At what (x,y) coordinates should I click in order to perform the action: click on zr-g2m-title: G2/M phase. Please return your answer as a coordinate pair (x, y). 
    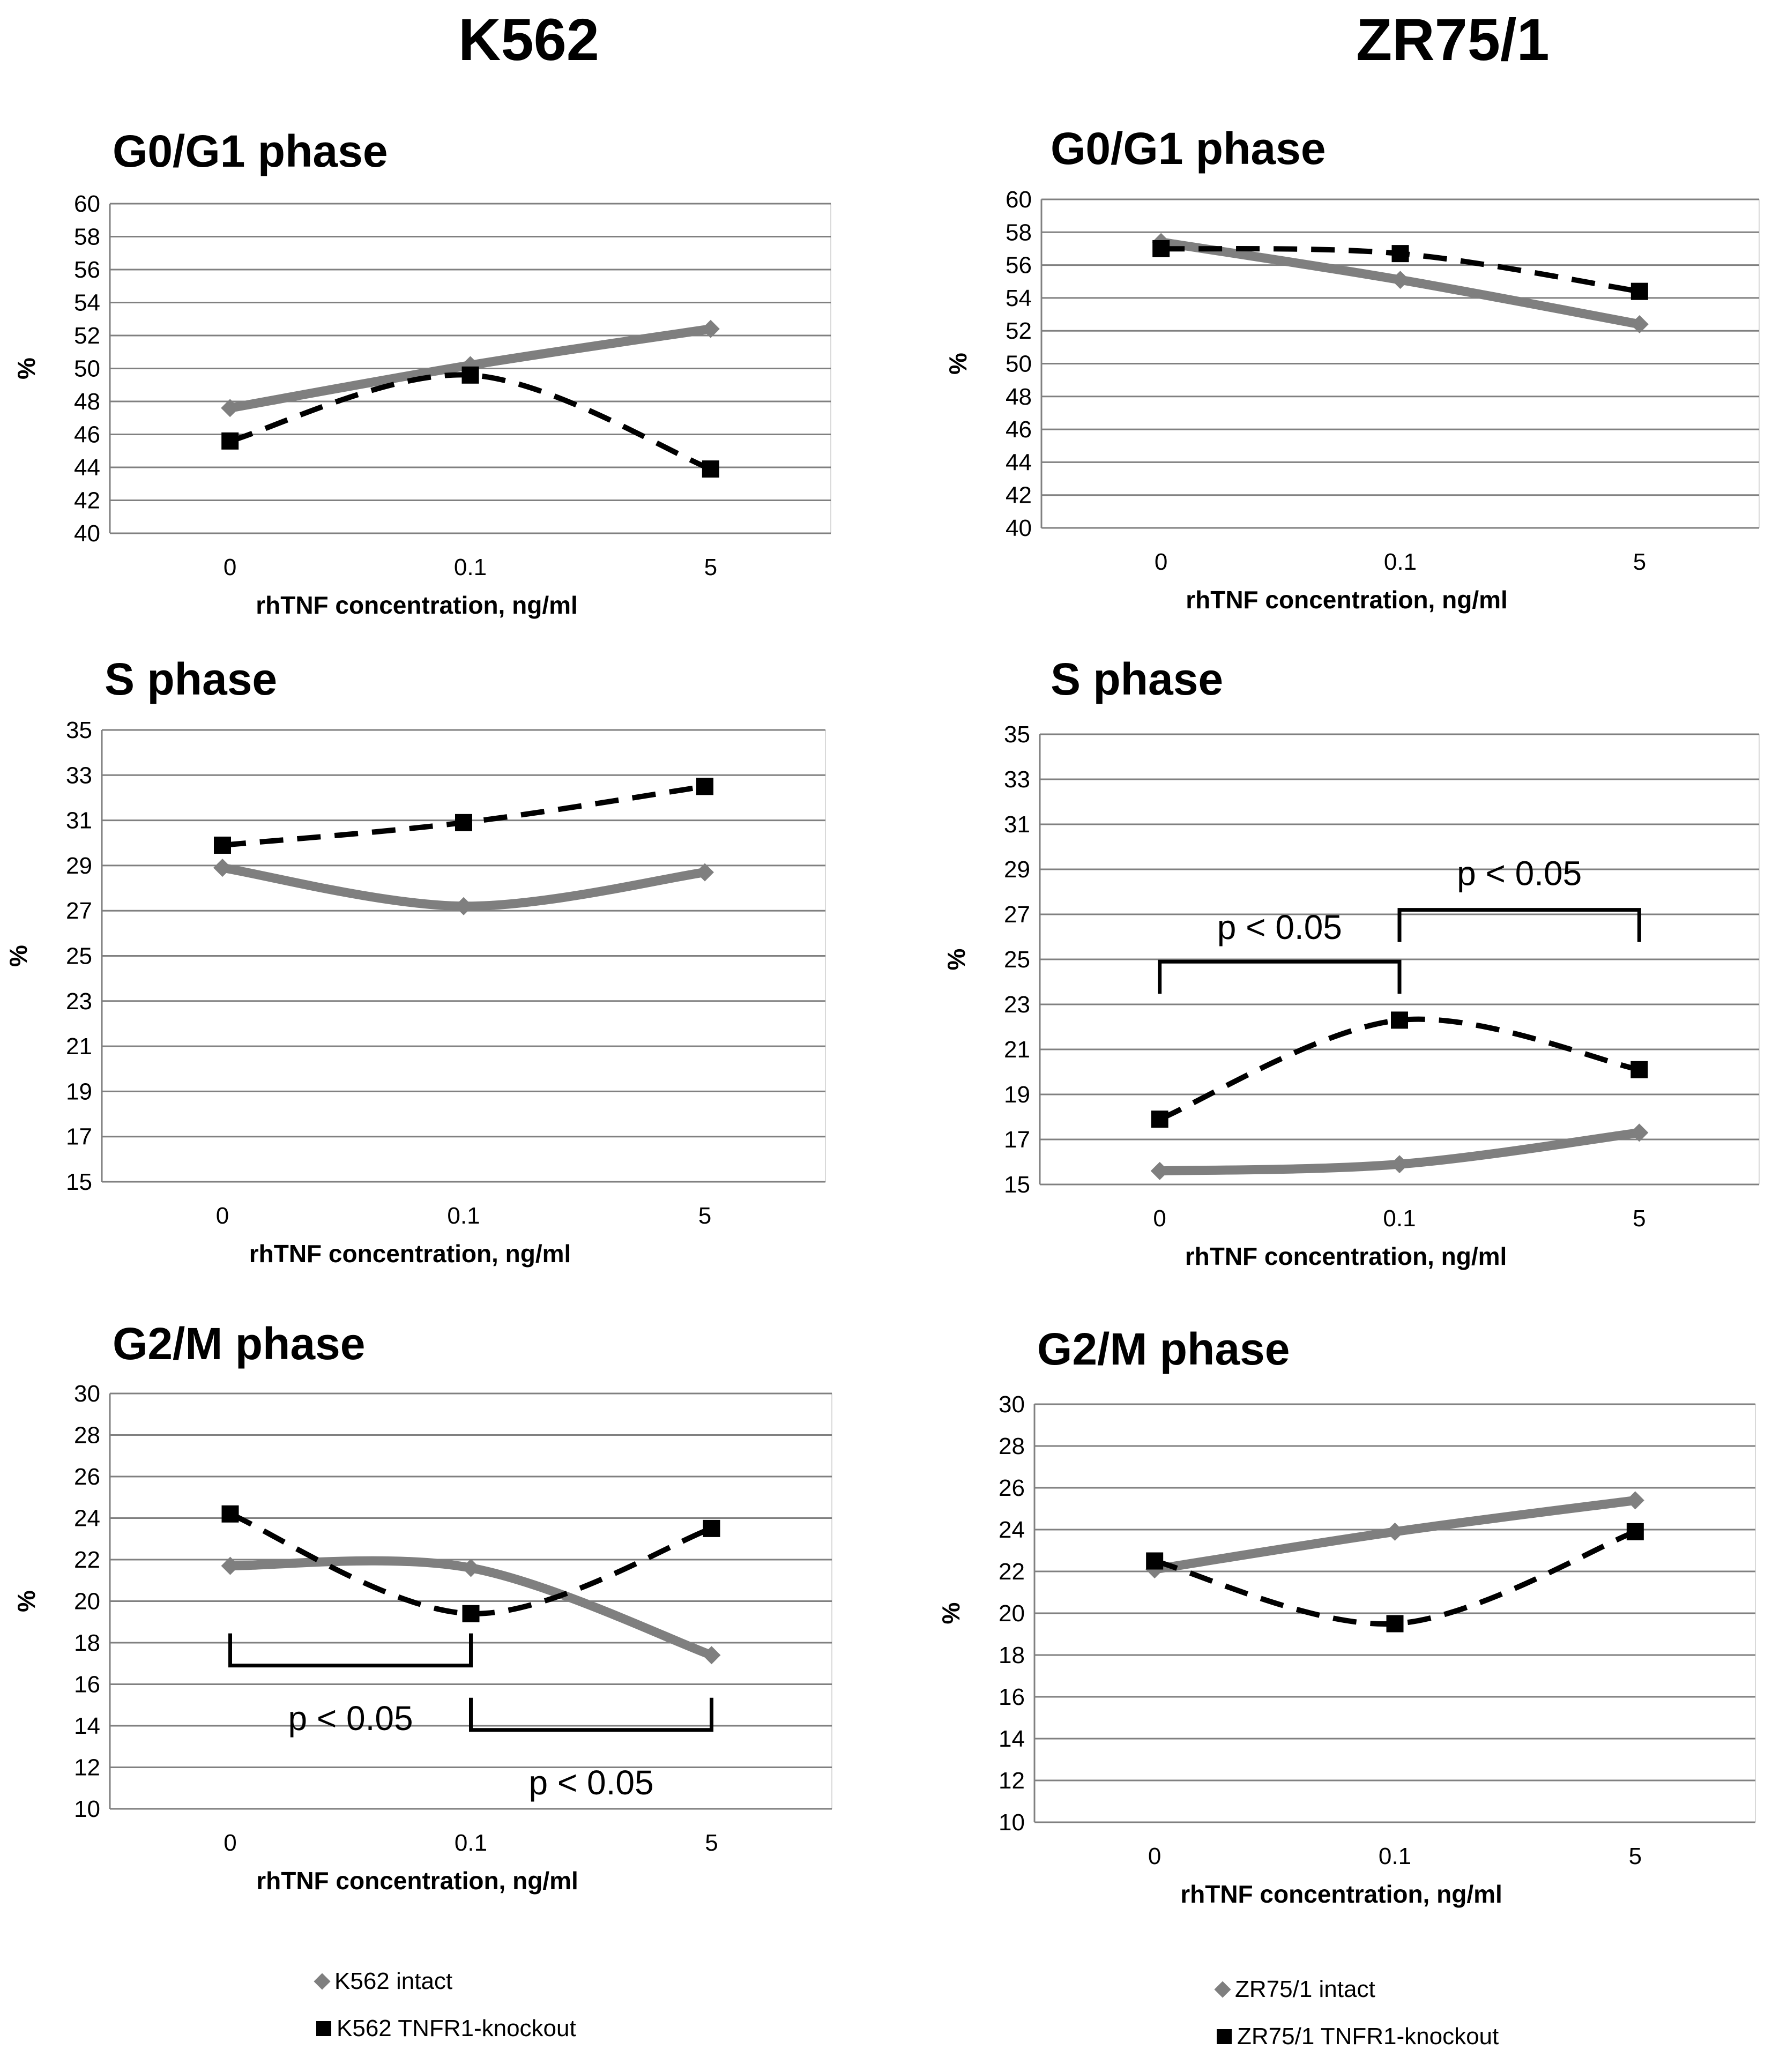
    Looking at the image, I should click on (1163, 1349).